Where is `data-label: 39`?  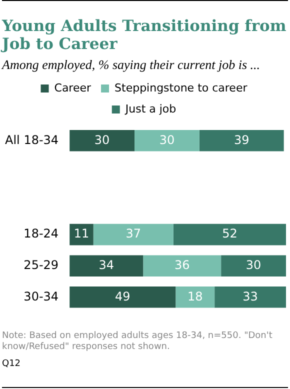 data-label: 39 is located at coordinates (242, 139).